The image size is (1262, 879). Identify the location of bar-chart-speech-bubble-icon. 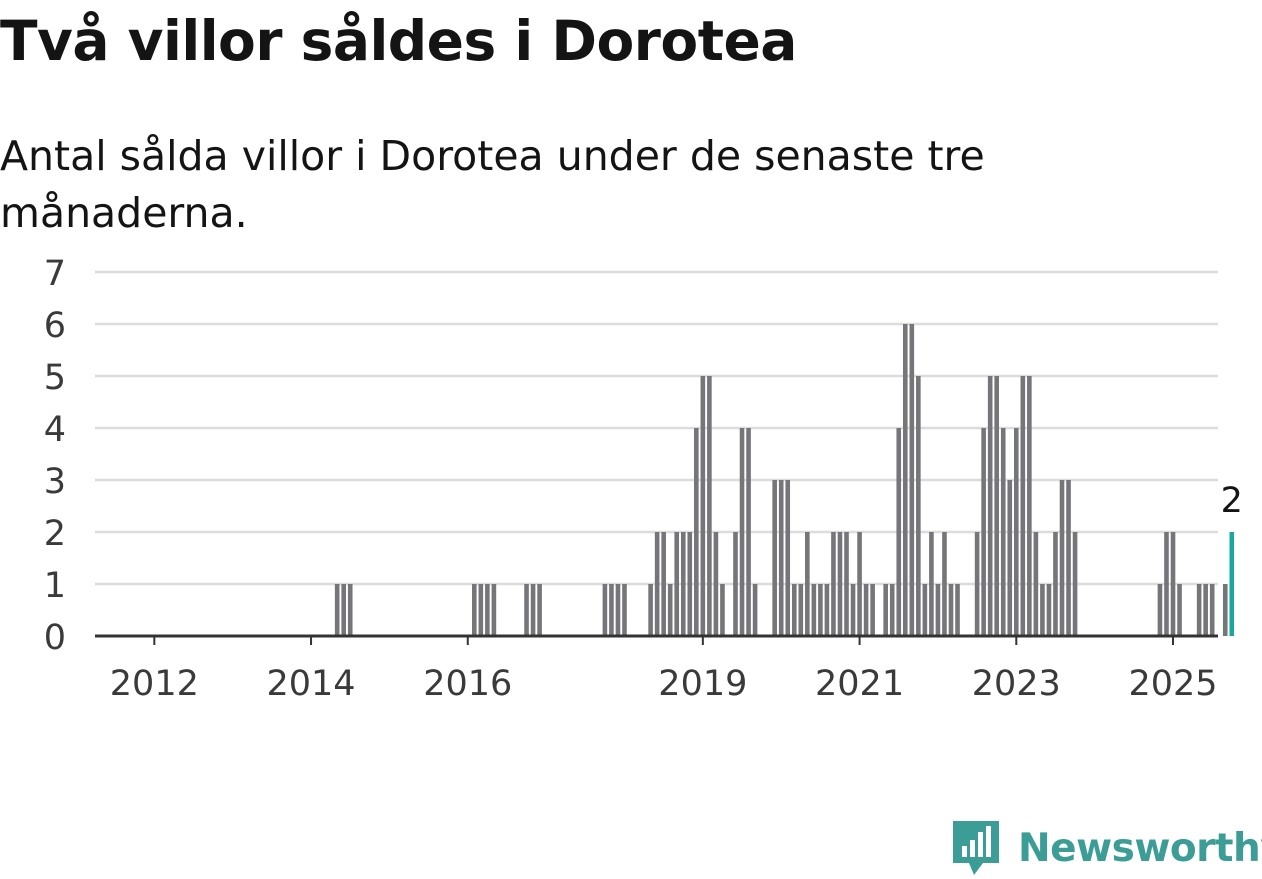
(976, 848).